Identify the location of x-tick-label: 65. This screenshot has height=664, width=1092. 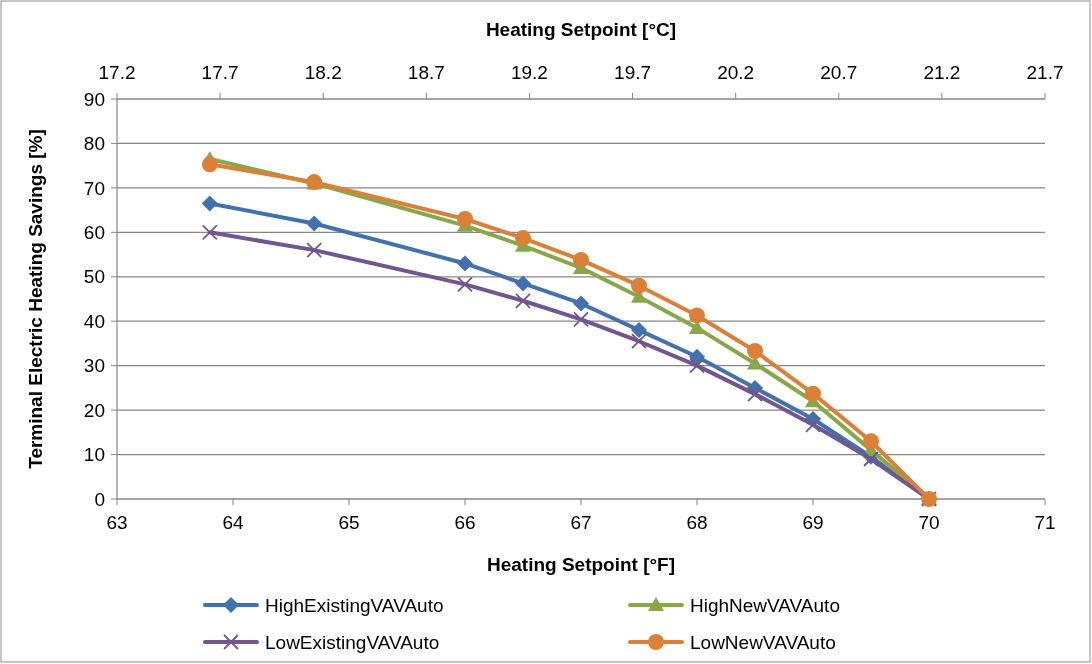
(349, 522).